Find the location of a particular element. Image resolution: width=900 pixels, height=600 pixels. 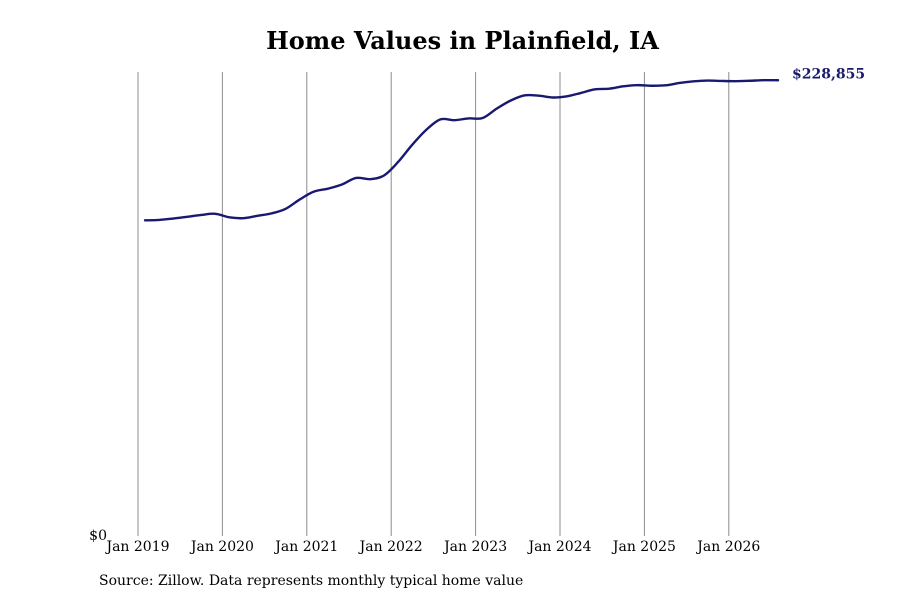

y-tick-label: $0 is located at coordinates (98, 536).